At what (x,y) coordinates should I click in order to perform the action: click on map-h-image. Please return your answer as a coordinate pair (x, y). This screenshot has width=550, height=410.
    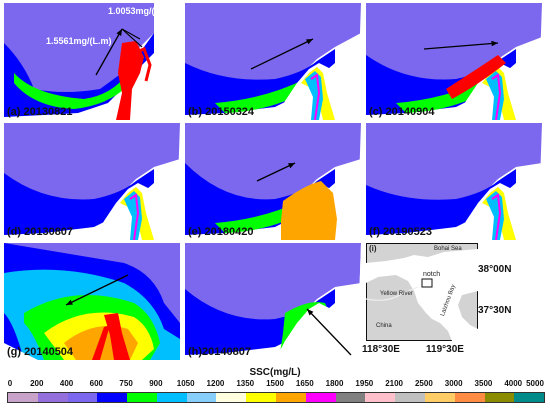
    Looking at the image, I should click on (273, 301).